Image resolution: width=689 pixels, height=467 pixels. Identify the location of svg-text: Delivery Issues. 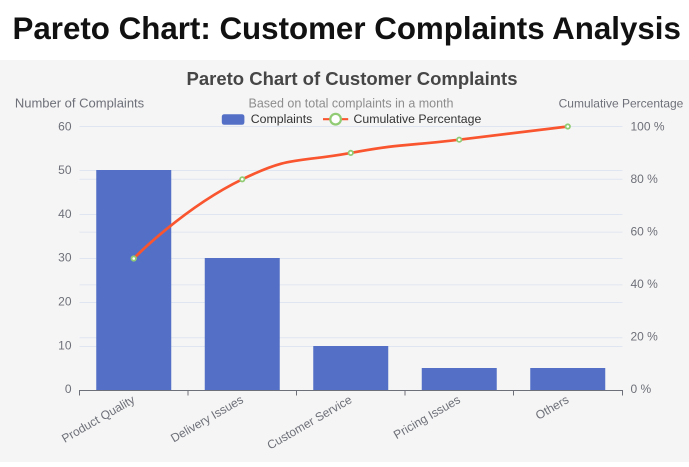
(206, 418).